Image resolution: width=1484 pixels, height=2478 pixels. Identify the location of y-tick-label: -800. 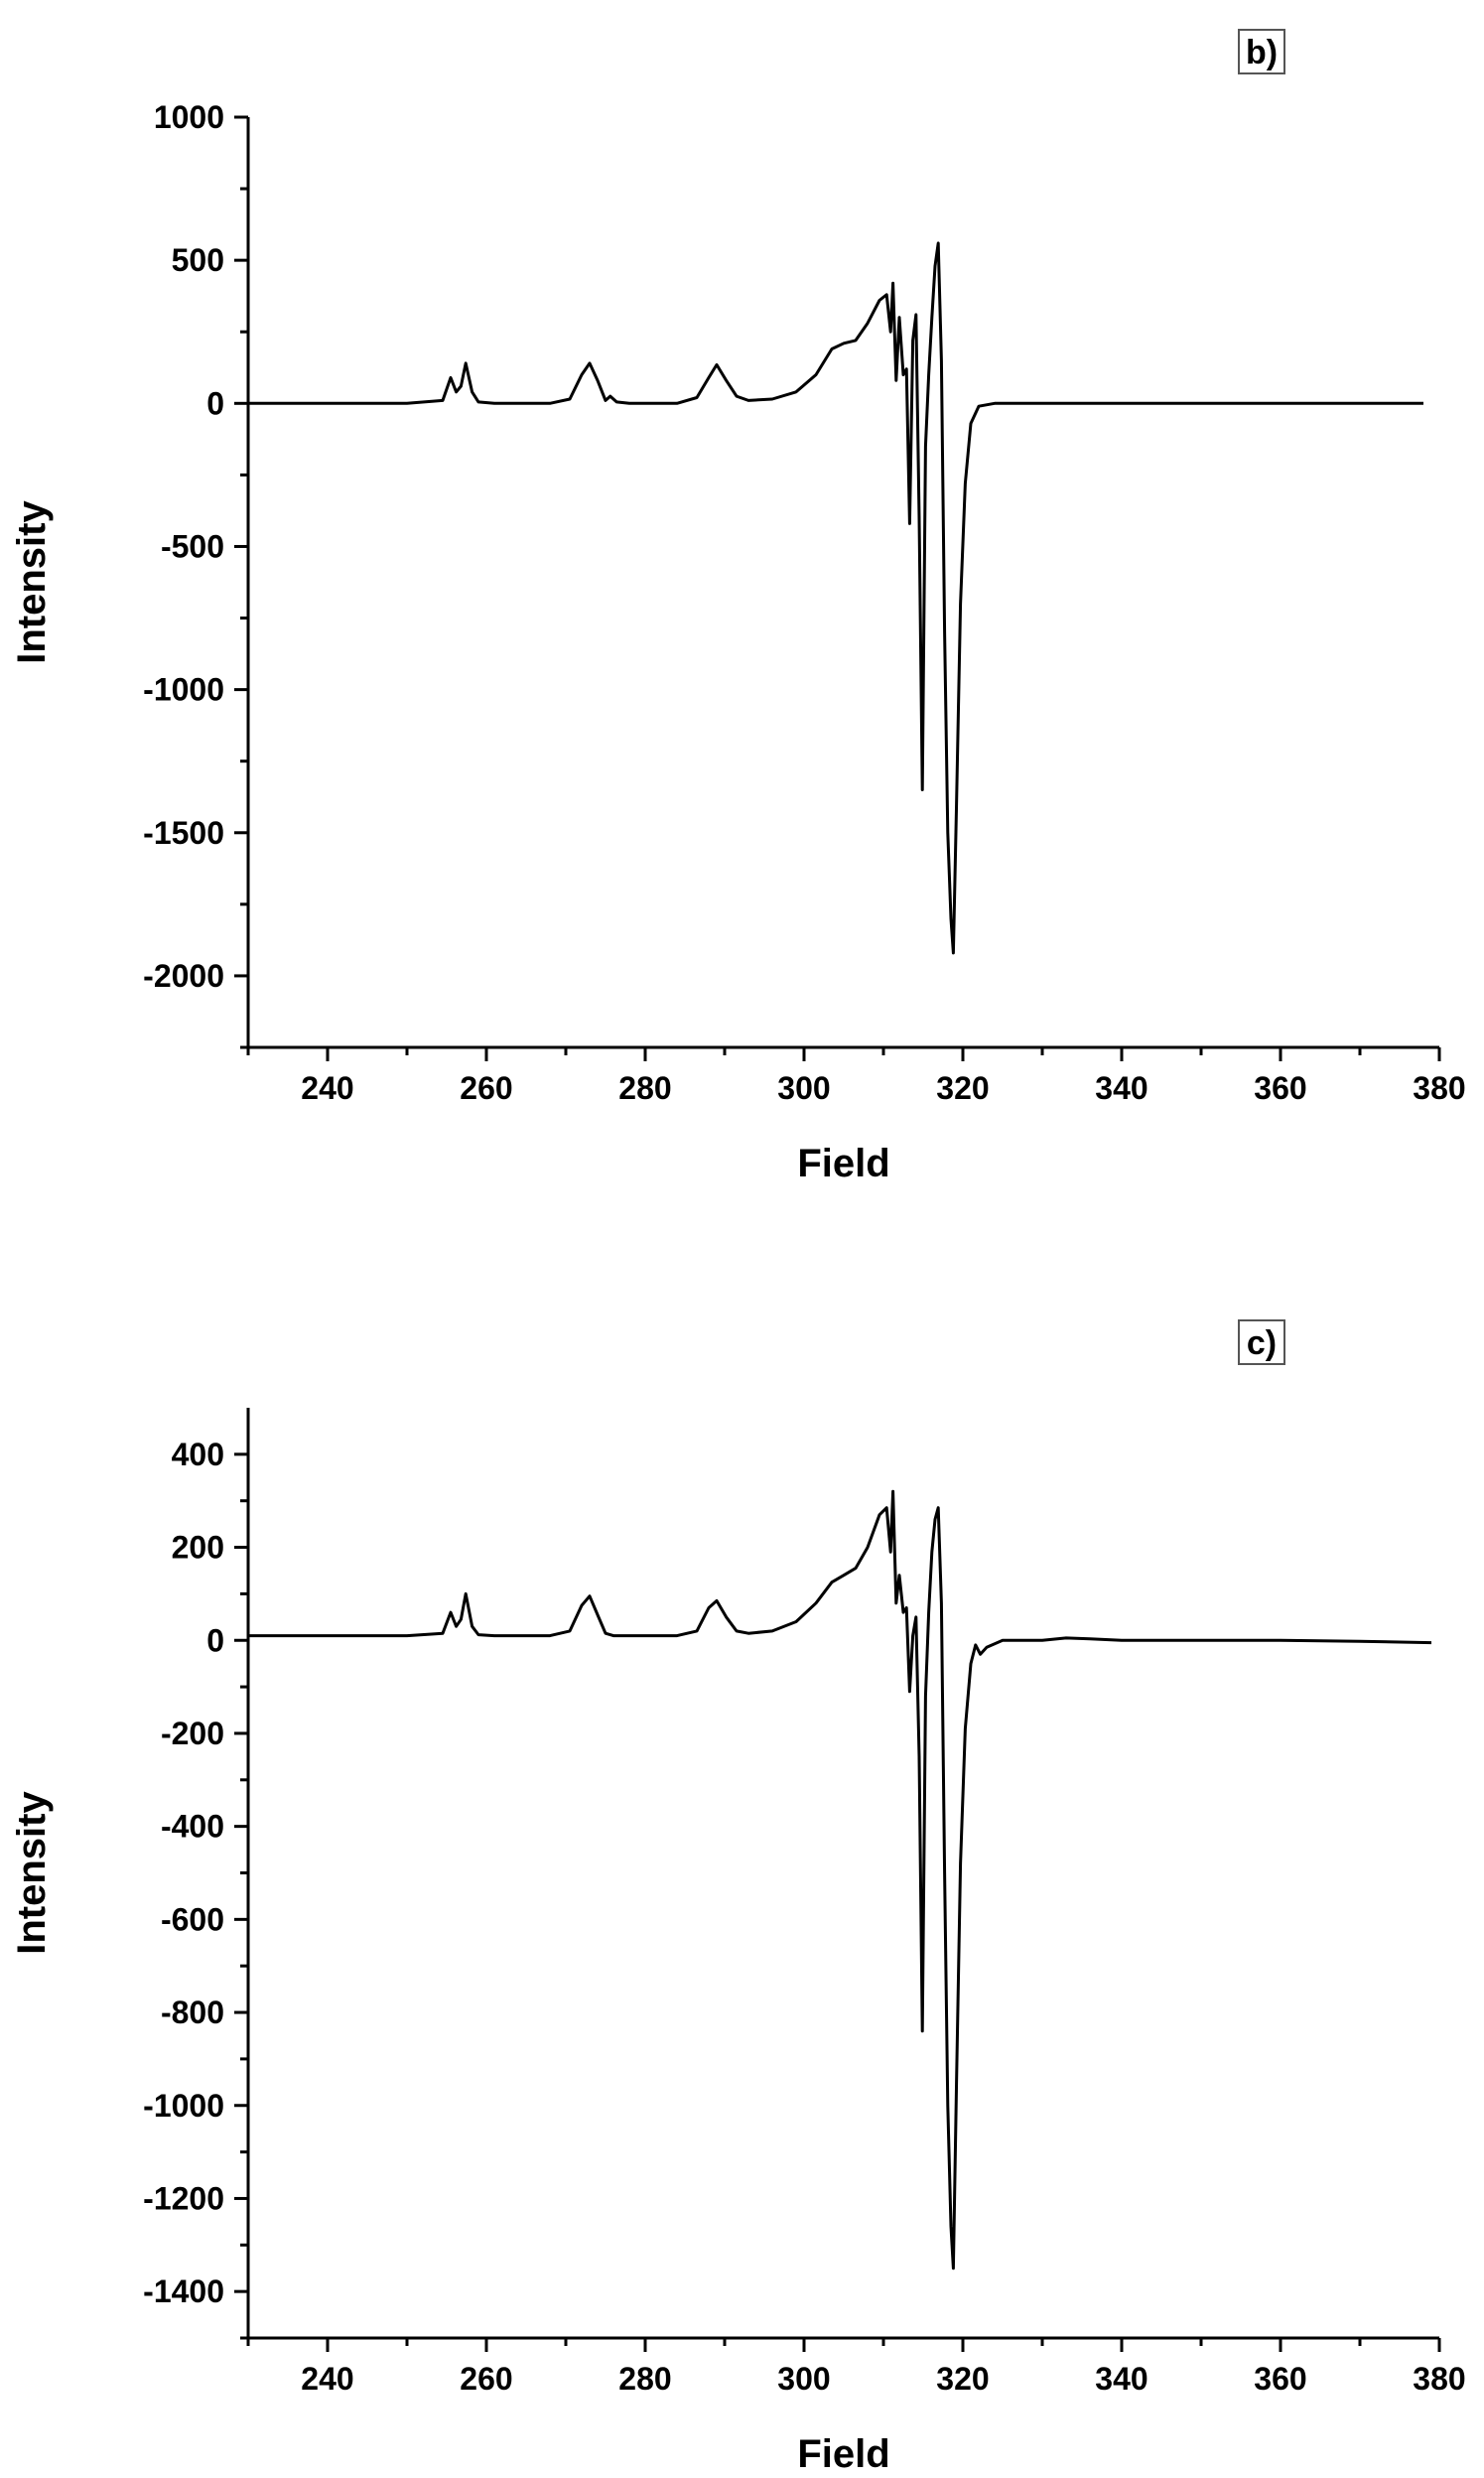
(192, 2013).